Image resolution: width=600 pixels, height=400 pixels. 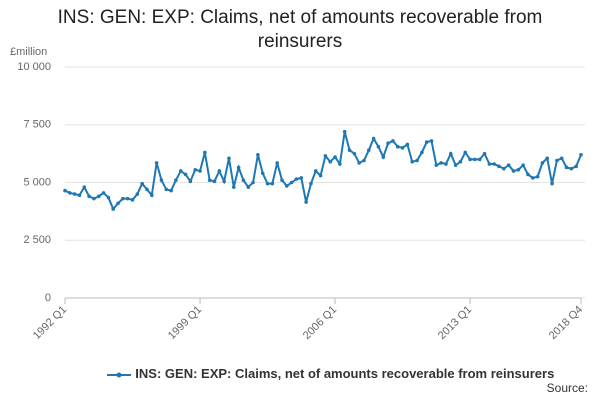 I want to click on legend-swatch, so click(x=118, y=375).